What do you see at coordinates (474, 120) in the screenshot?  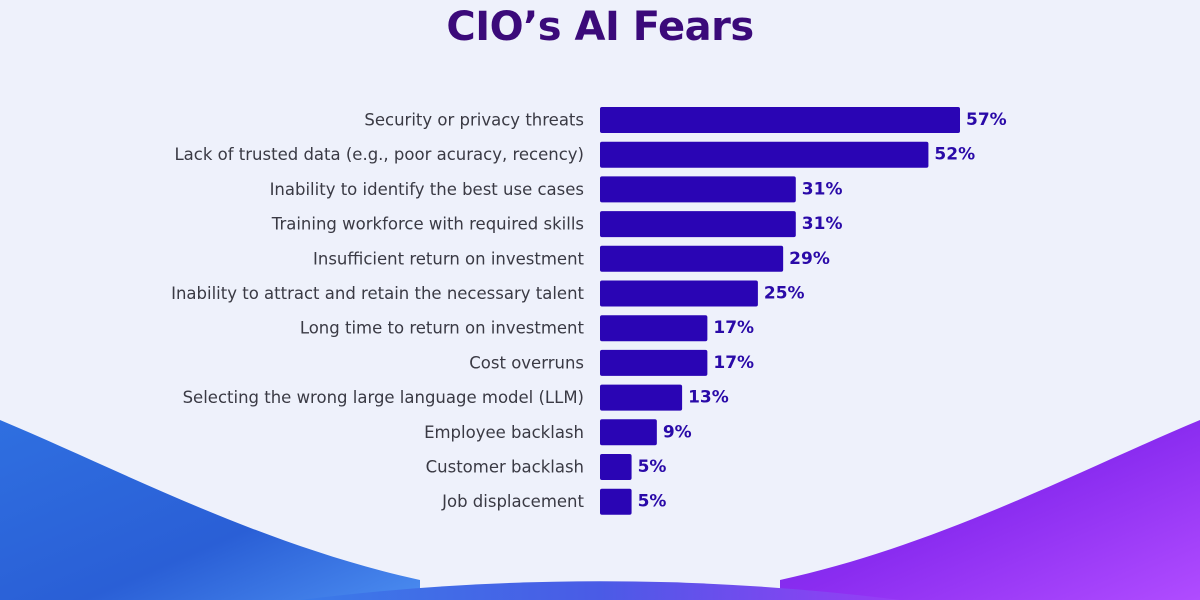 I see `category-label: Security or privacy threats` at bounding box center [474, 120].